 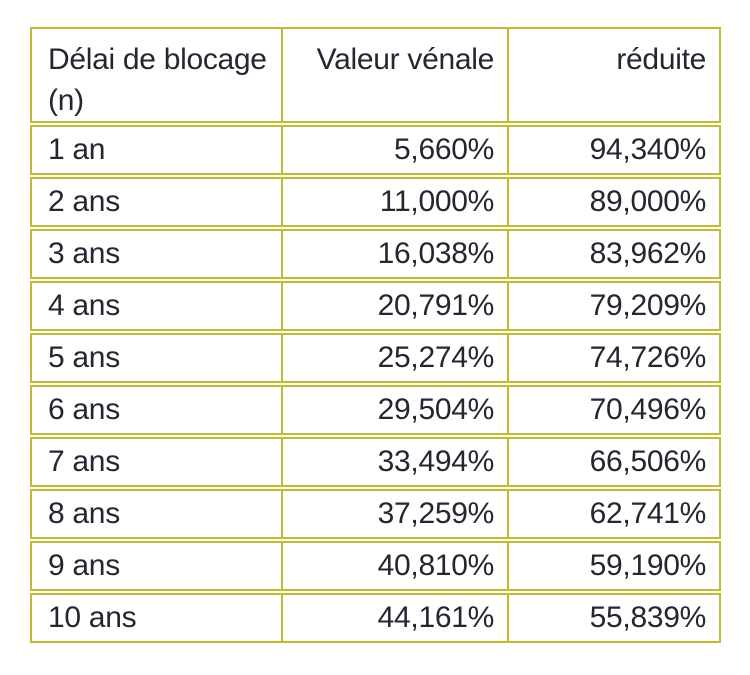 I want to click on table-row: 9 ans 40,810% 59,190%, so click(x=375, y=566).